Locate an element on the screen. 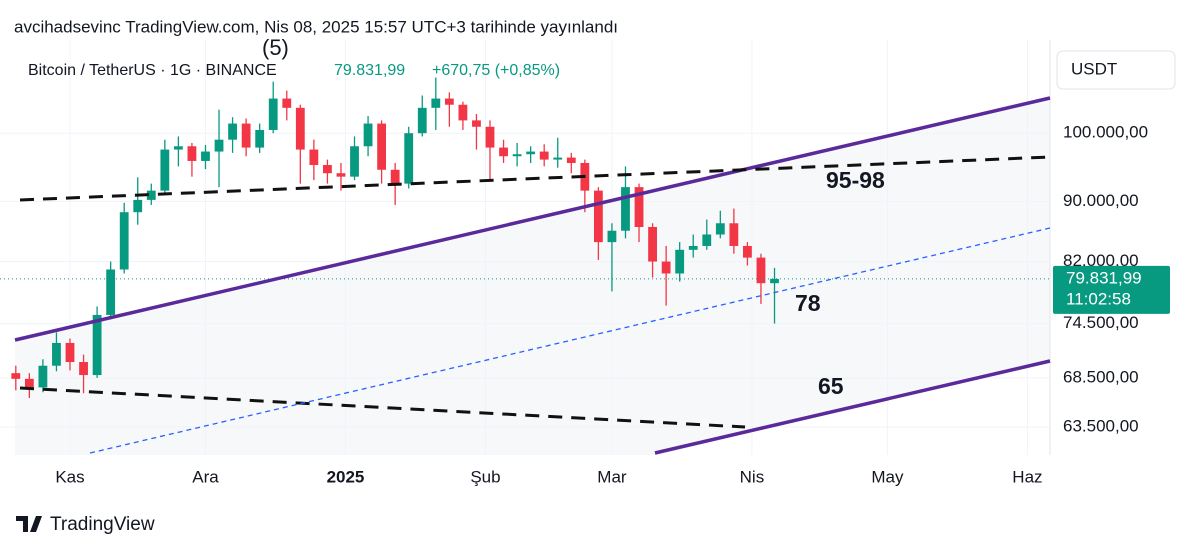  x-tick-label: Kas is located at coordinates (69, 476).